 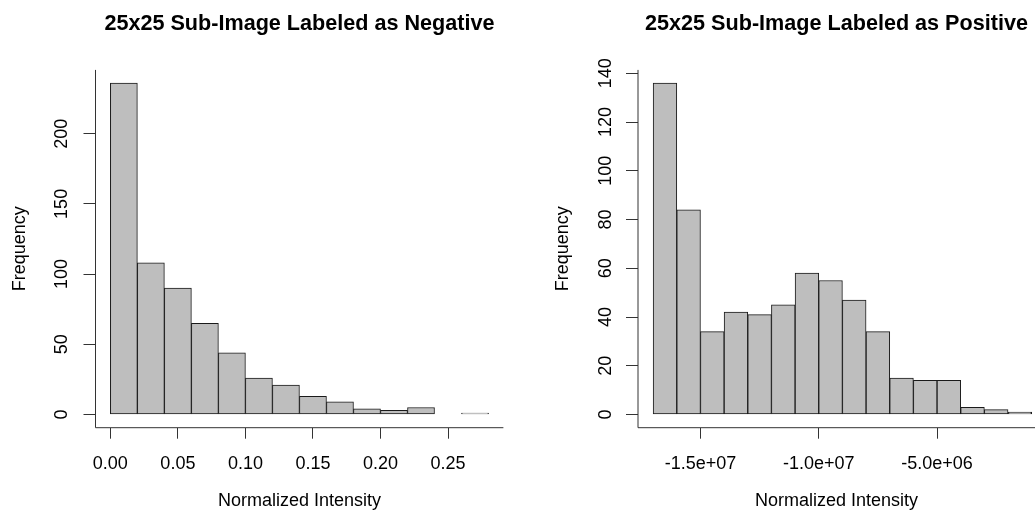 What do you see at coordinates (604, 122) in the screenshot?
I see `y-tick-label: 120` at bounding box center [604, 122].